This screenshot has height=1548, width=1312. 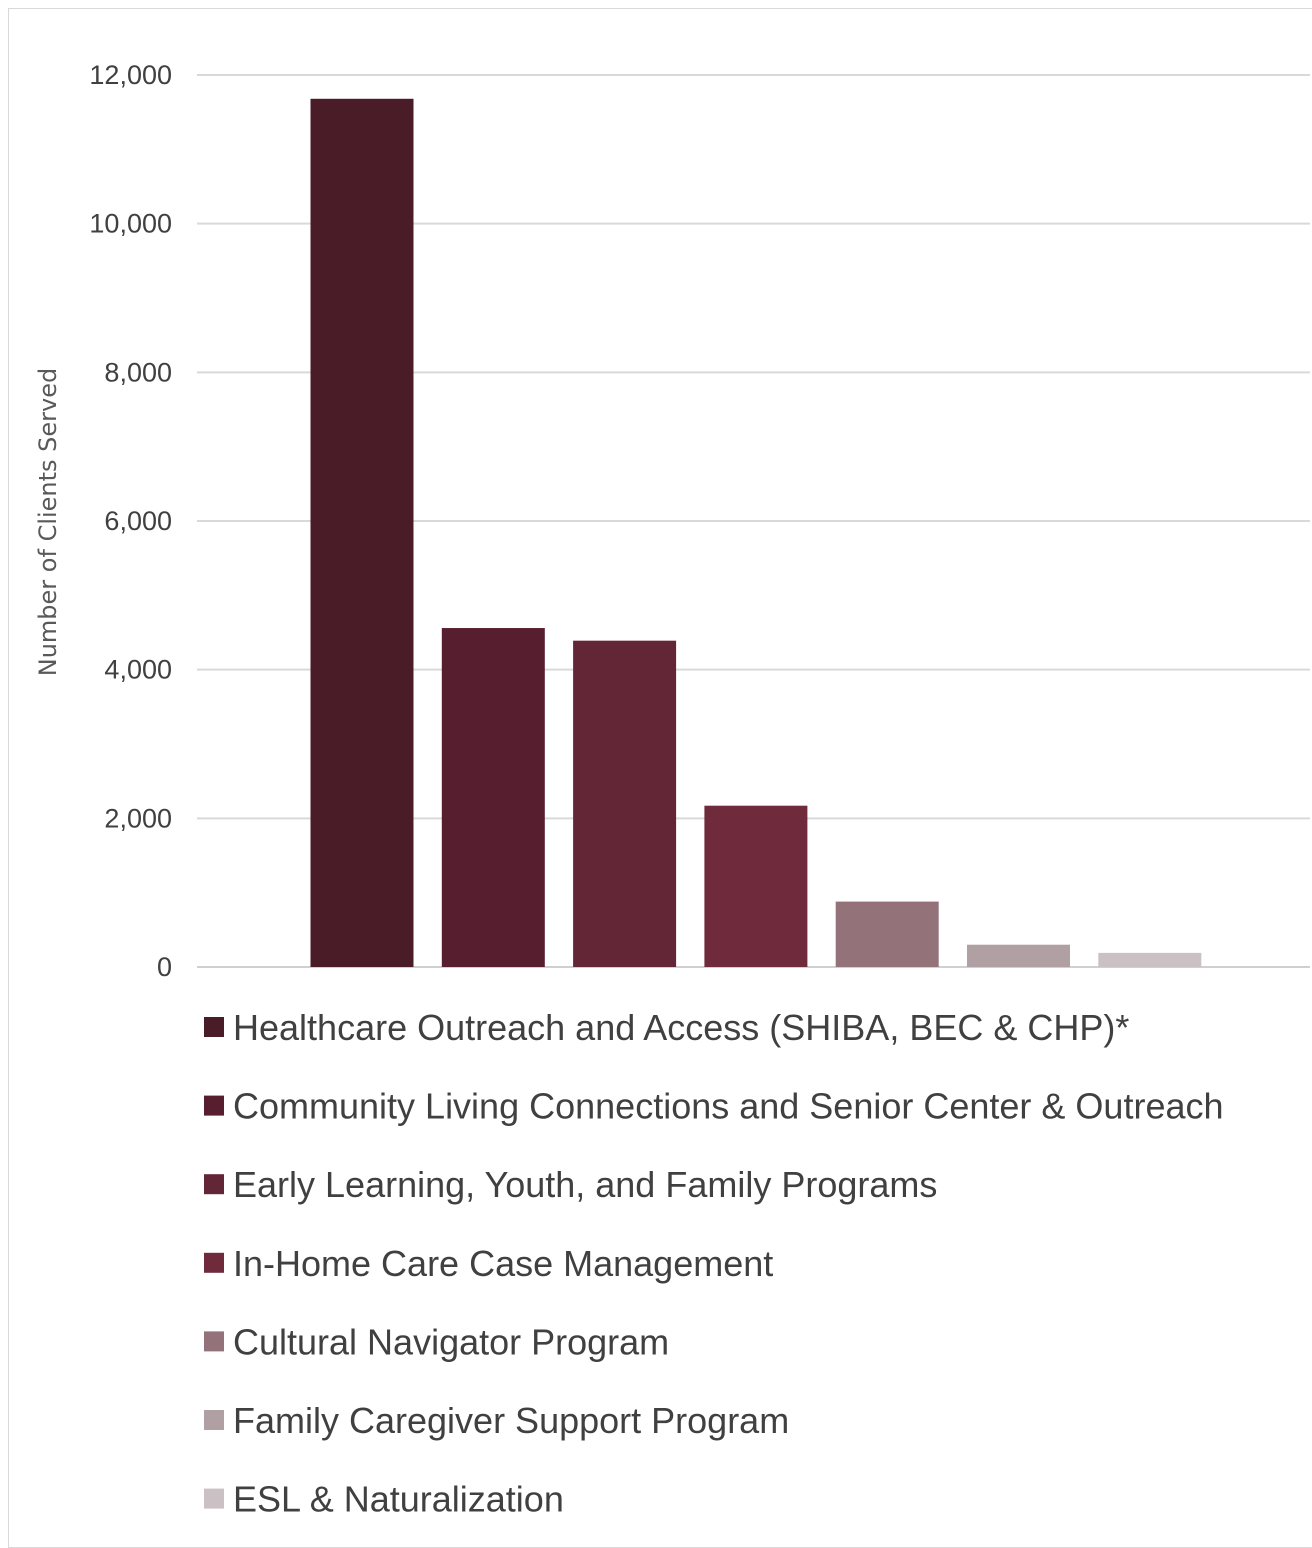 What do you see at coordinates (511, 1420) in the screenshot?
I see `legend-label: Family Caregiver Support Program` at bounding box center [511, 1420].